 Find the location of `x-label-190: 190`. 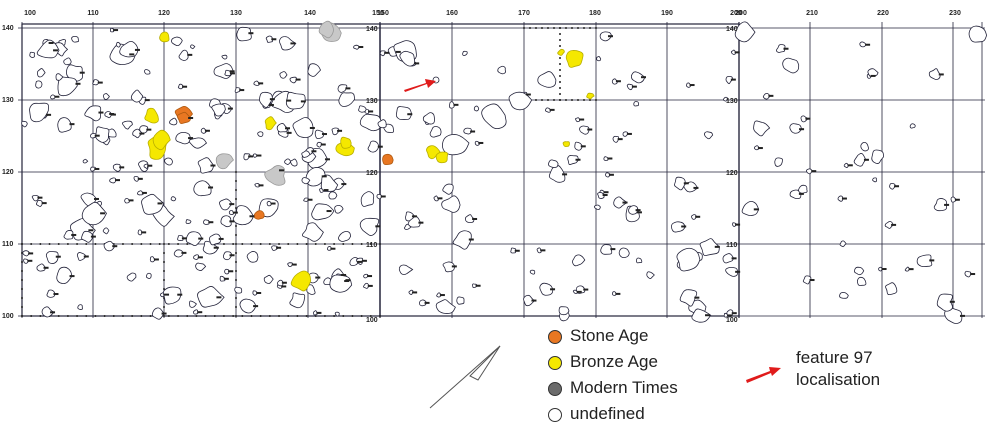

x-label-190: 190 is located at coordinates (667, 13).